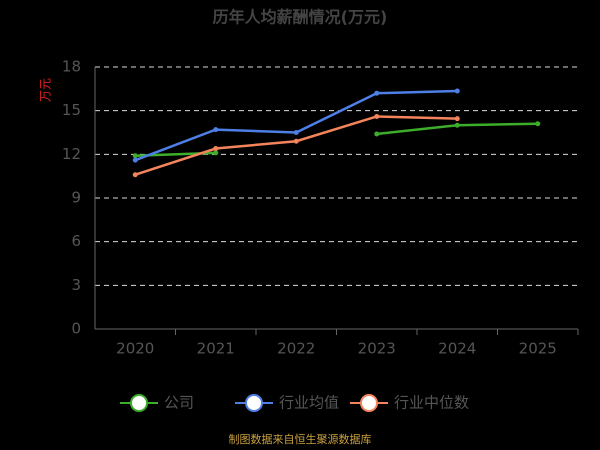  I want to click on y-tick-label: 9, so click(76, 198).